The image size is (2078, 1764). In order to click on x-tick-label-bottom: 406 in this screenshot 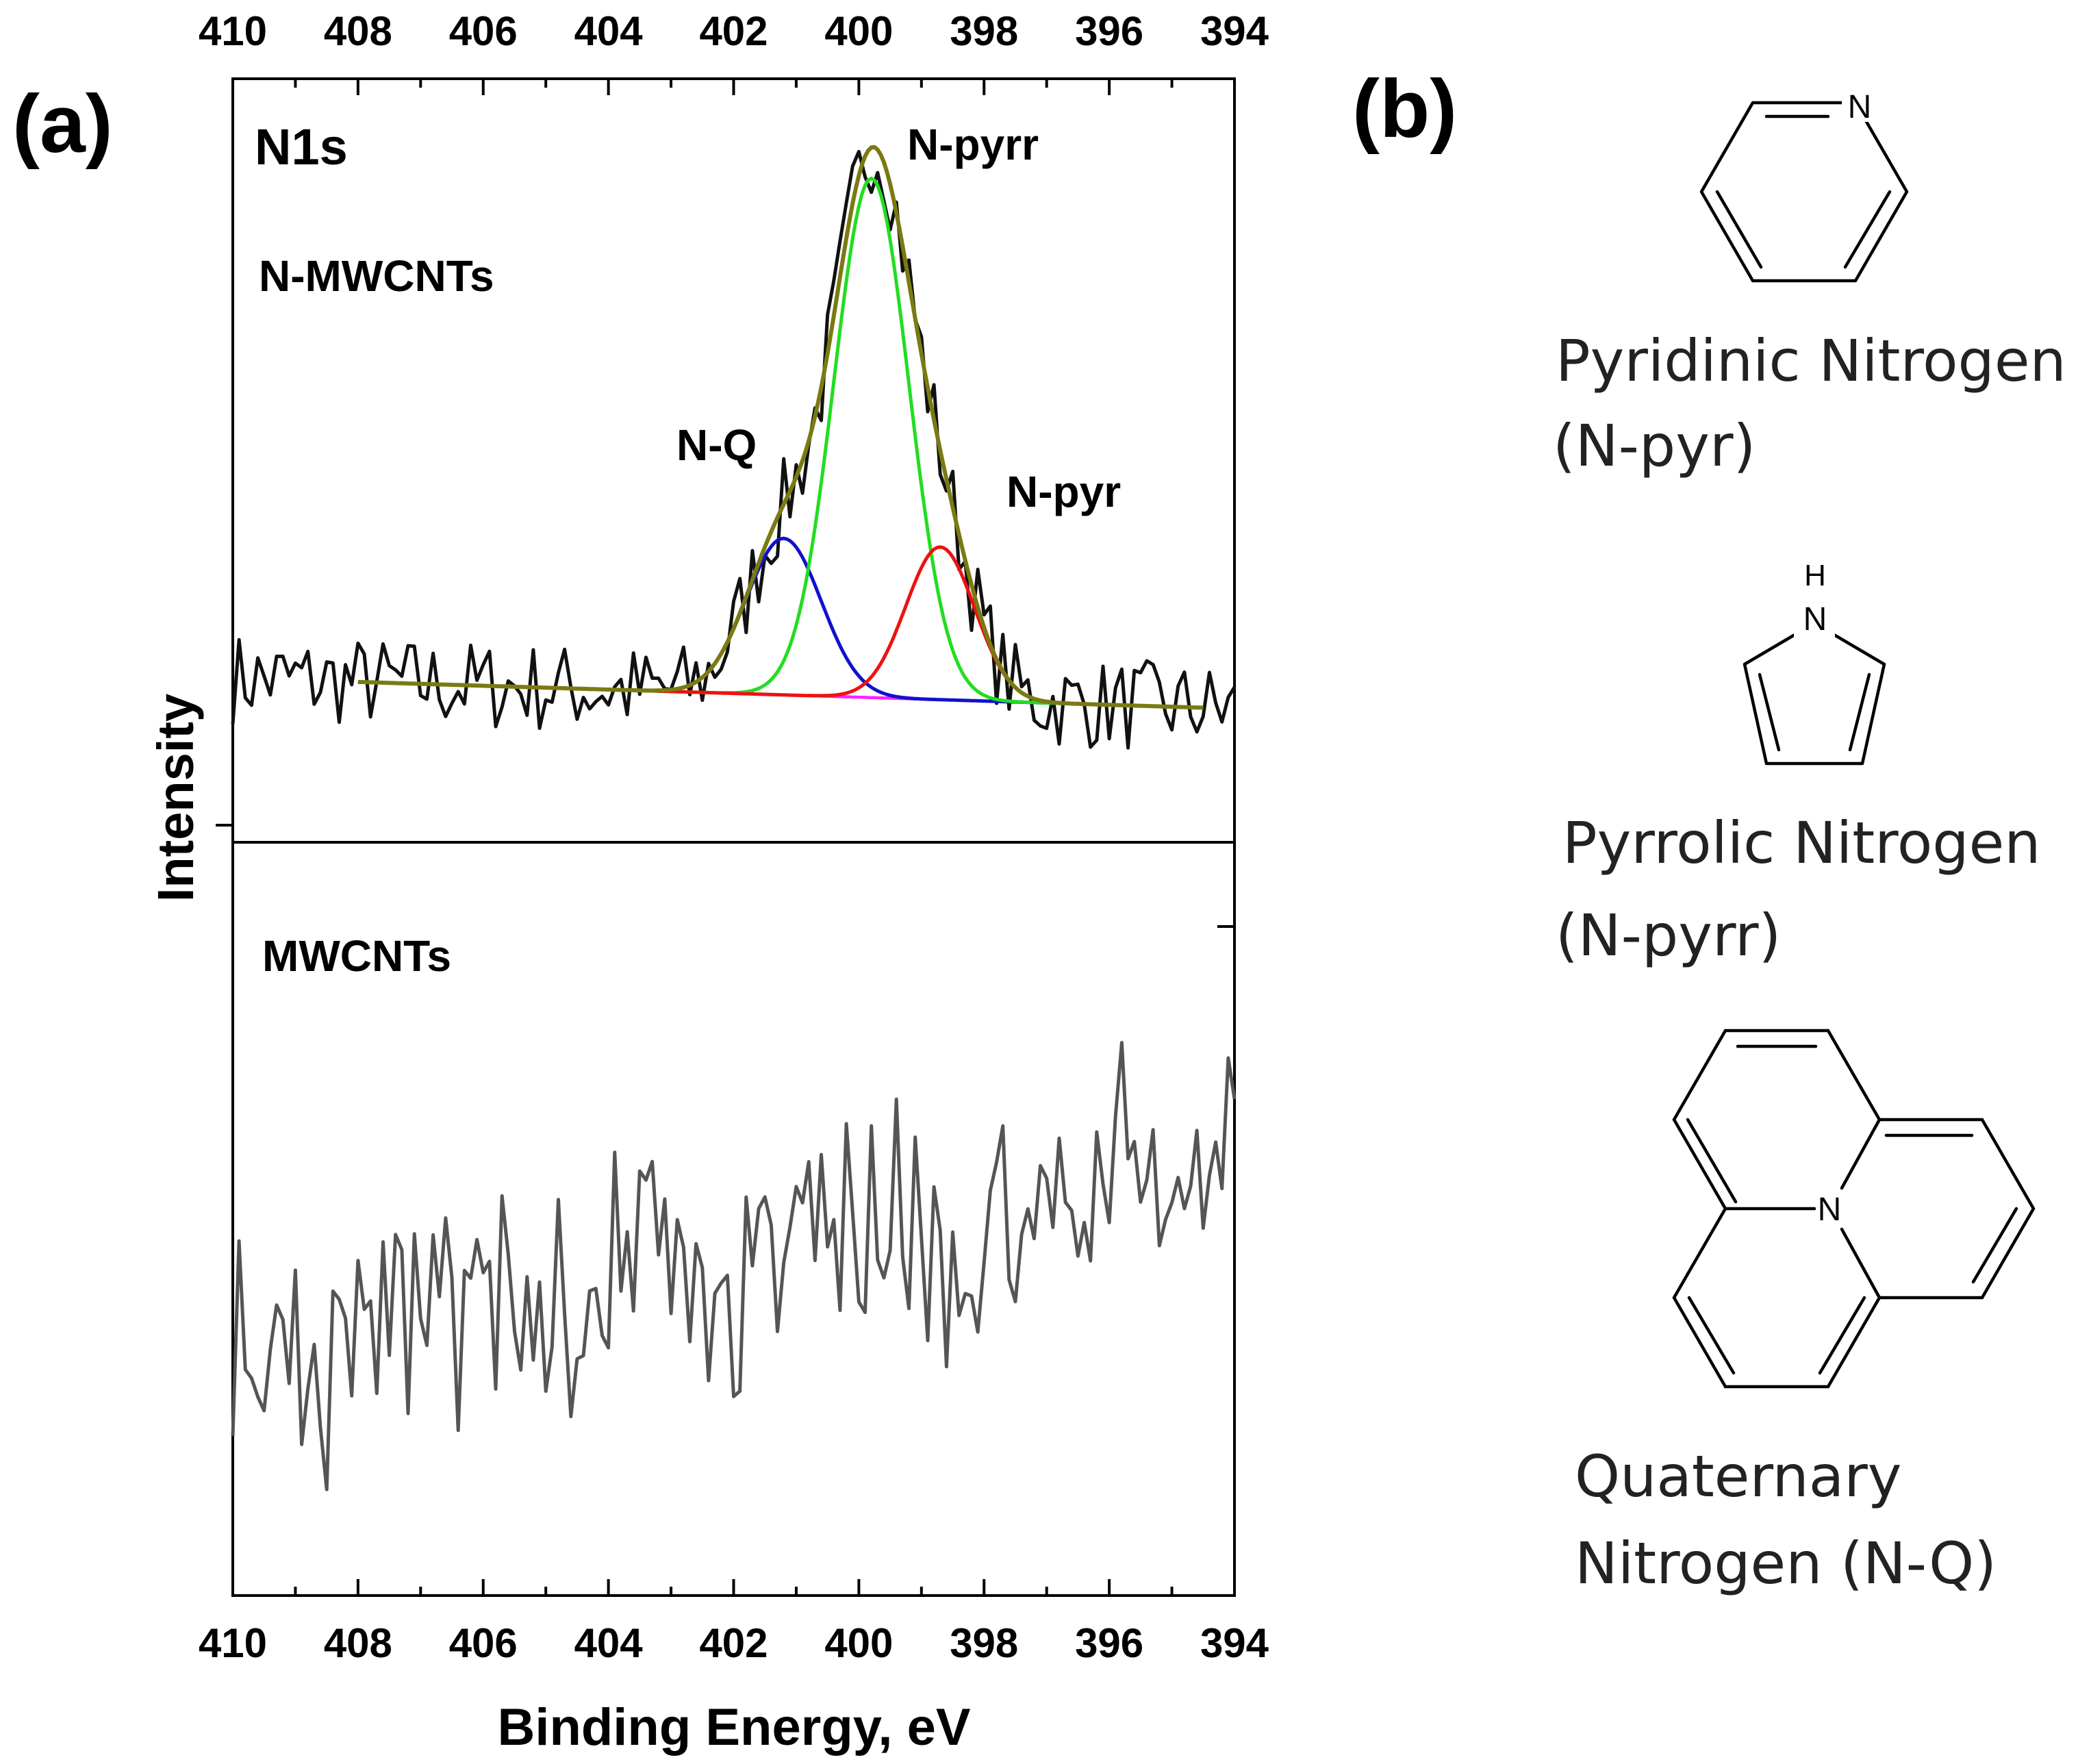, I will do `click(484, 1643)`.